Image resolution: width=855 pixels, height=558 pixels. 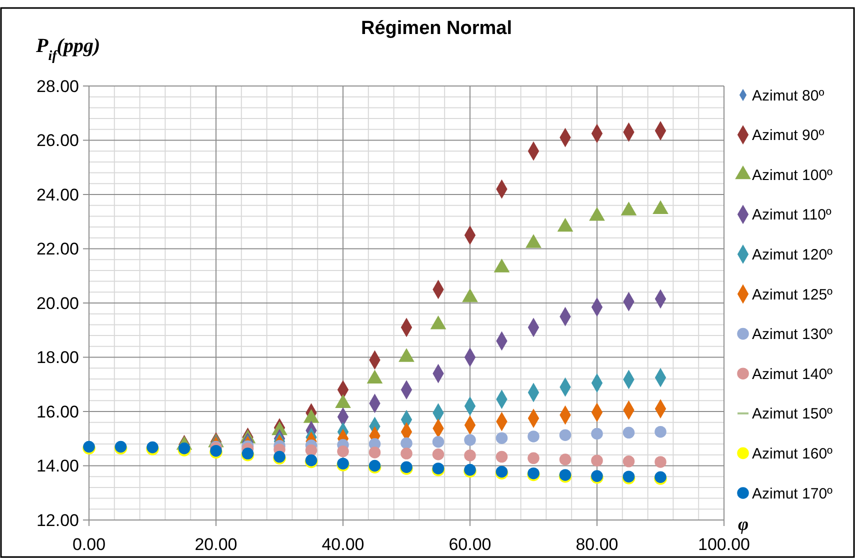 What do you see at coordinates (67, 49) in the screenshot?
I see `y-axis-title: P$_{if}$(ppg)` at bounding box center [67, 49].